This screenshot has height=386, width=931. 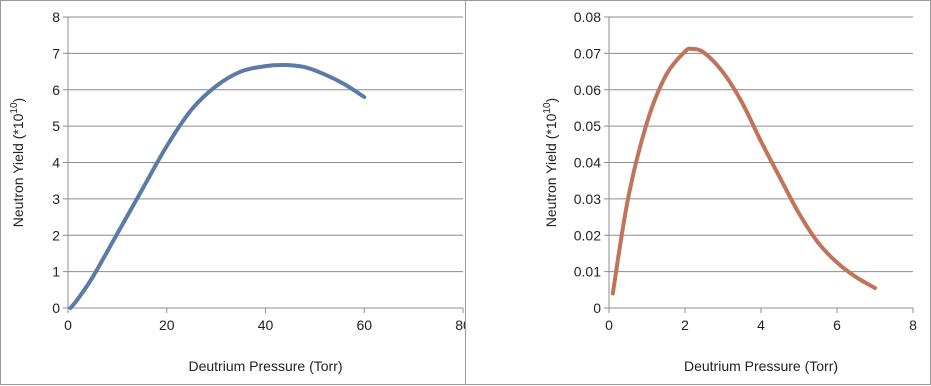 I want to click on y-tick-label: 0.03, so click(x=587, y=199).